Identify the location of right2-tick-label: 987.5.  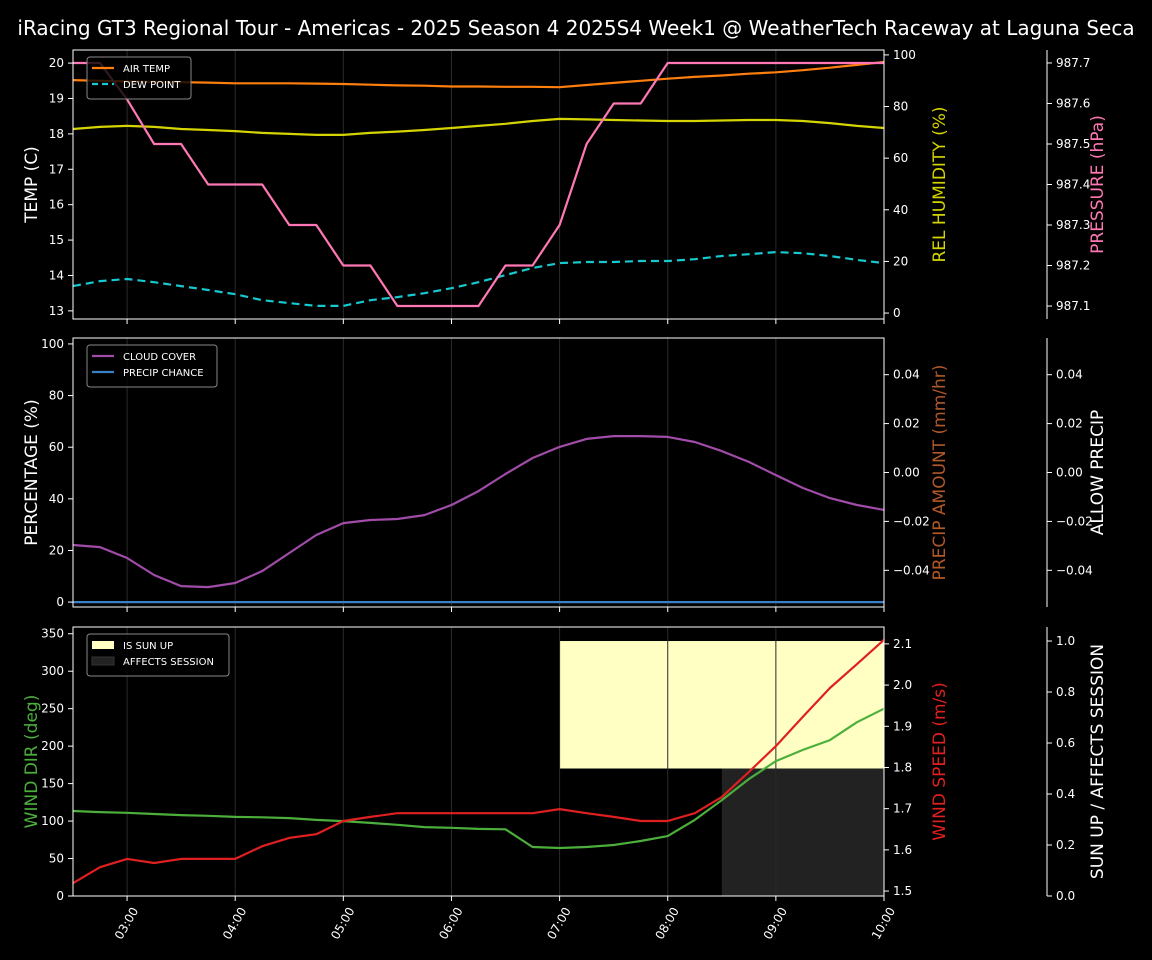
(1073, 144).